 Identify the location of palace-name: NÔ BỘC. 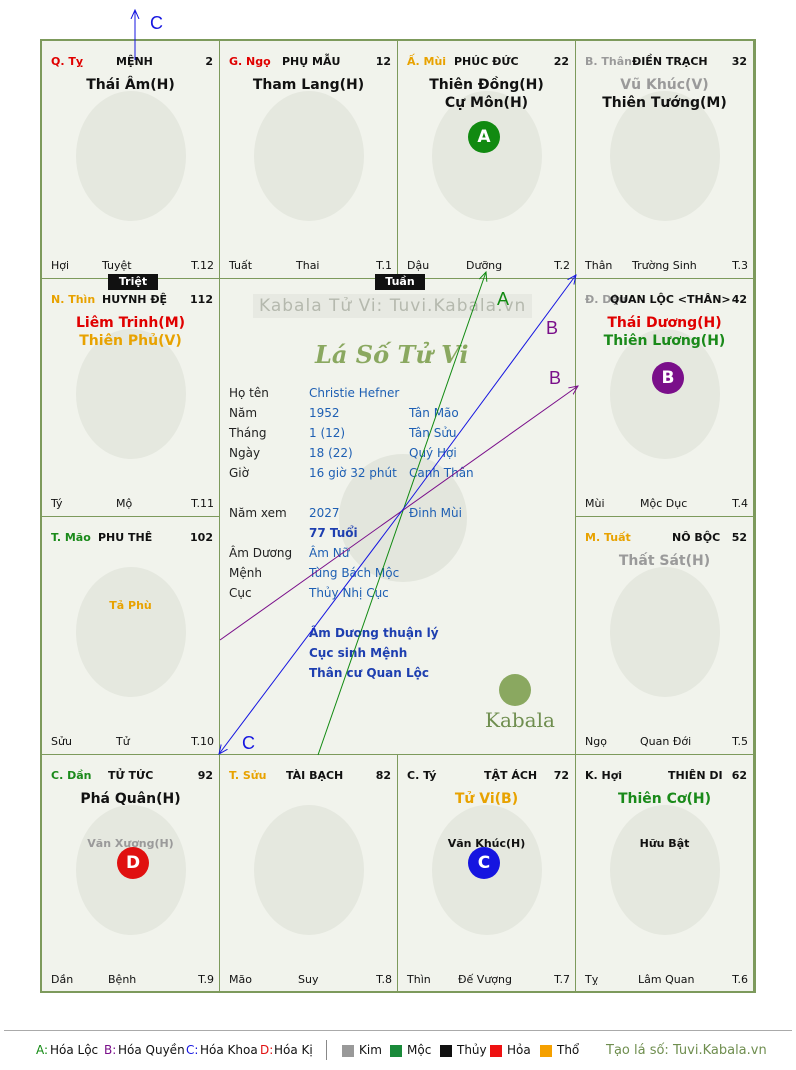
(696, 537).